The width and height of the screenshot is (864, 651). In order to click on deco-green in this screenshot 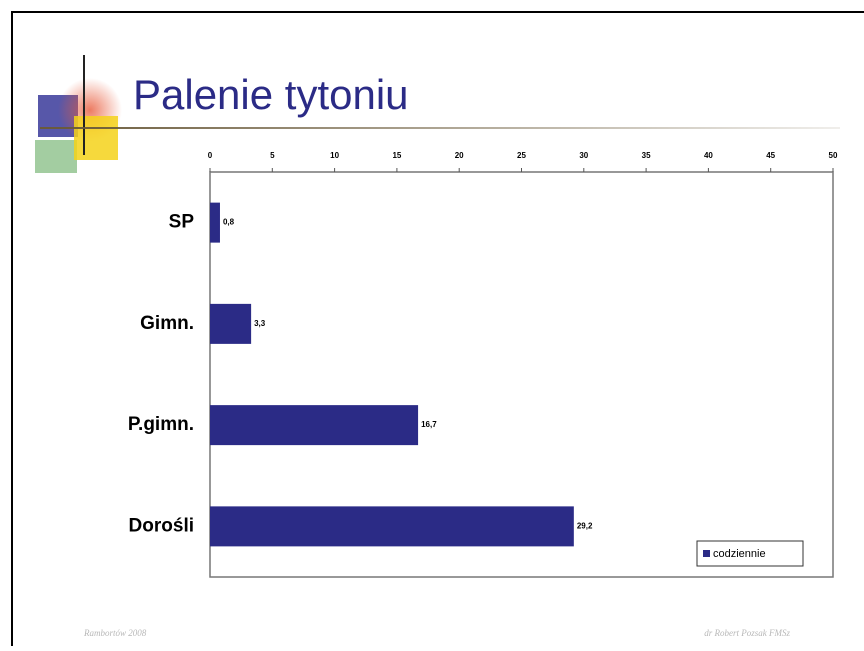, I will do `click(56, 156)`.